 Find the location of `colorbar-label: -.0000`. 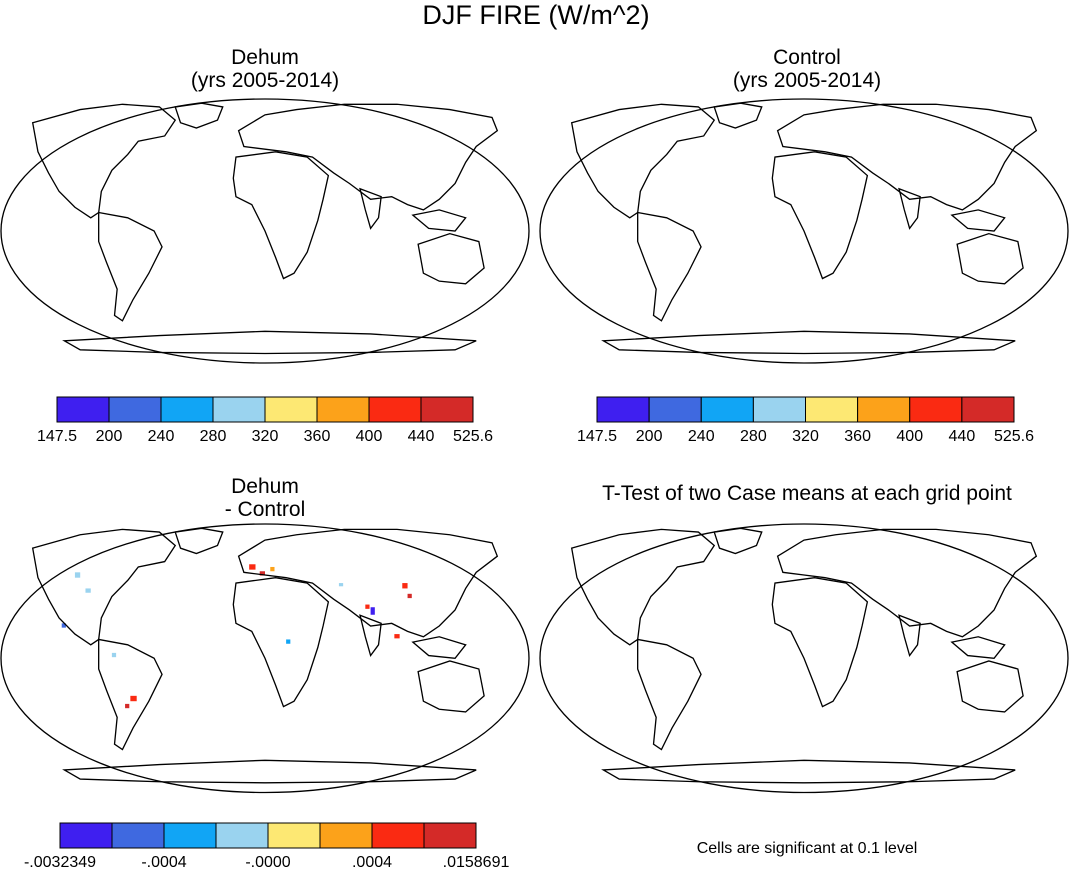

colorbar-label: -.0000 is located at coordinates (267, 861).